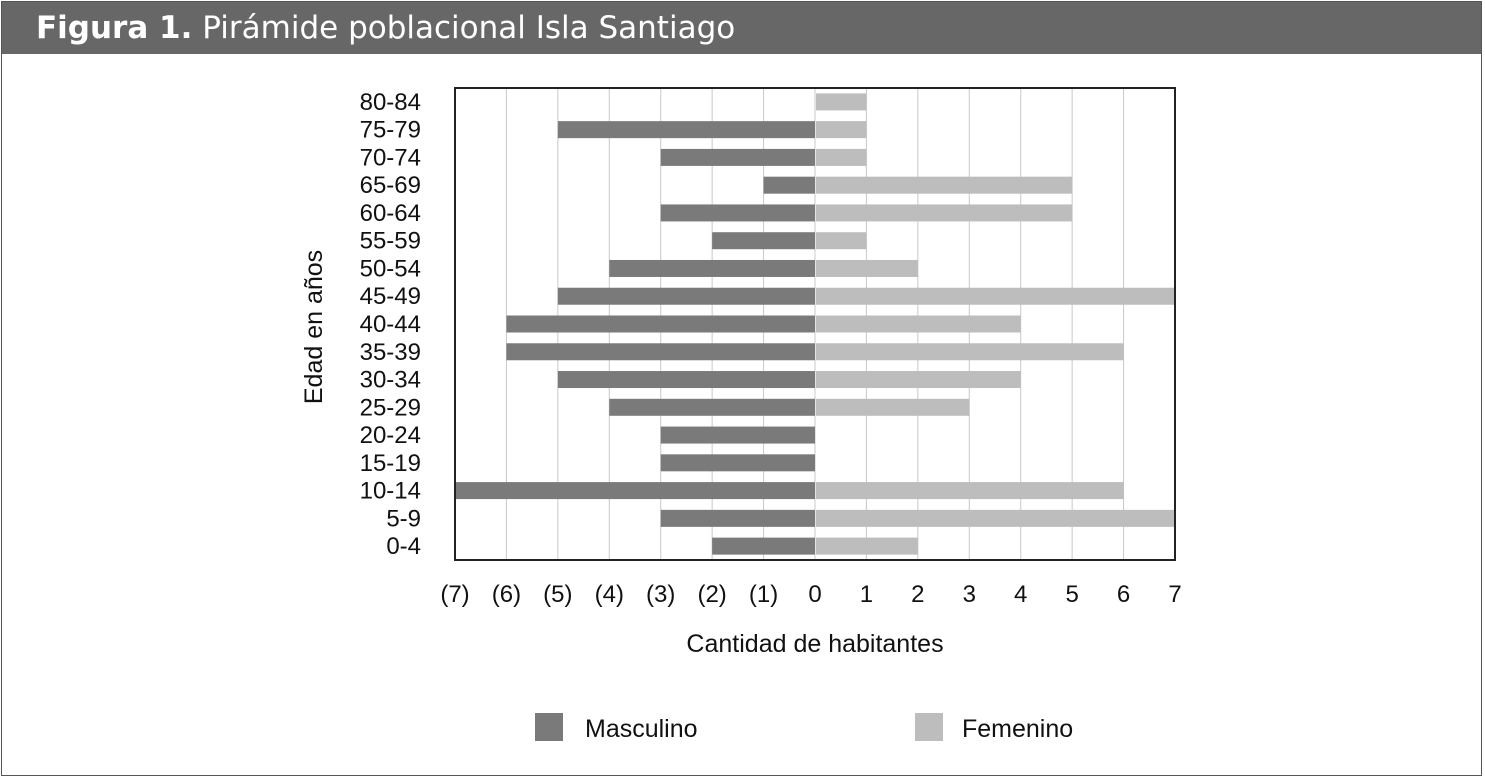  What do you see at coordinates (660, 594) in the screenshot?
I see `x-tick-label: (3)` at bounding box center [660, 594].